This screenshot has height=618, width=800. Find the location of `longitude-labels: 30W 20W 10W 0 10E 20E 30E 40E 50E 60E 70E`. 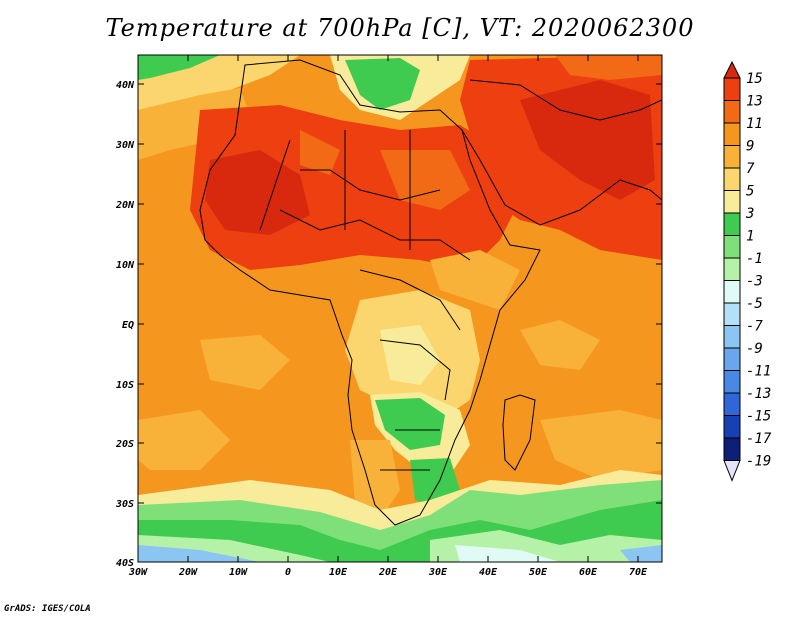

longitude-labels: 30W 20W 10W 0 10E 20E 30E 40E 50E 60E 70E is located at coordinates (388, 572).